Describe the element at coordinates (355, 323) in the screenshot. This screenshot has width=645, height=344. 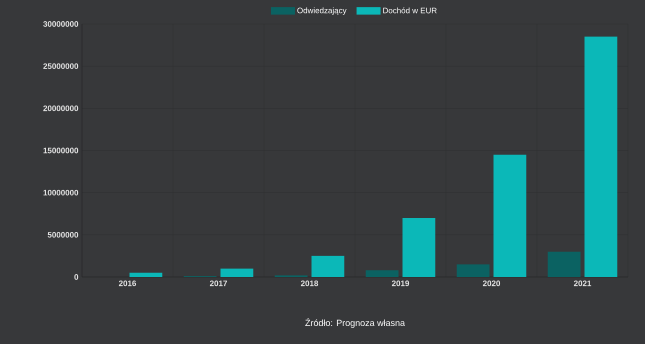
I see `text: Źródło: Prognoza własna` at that location.